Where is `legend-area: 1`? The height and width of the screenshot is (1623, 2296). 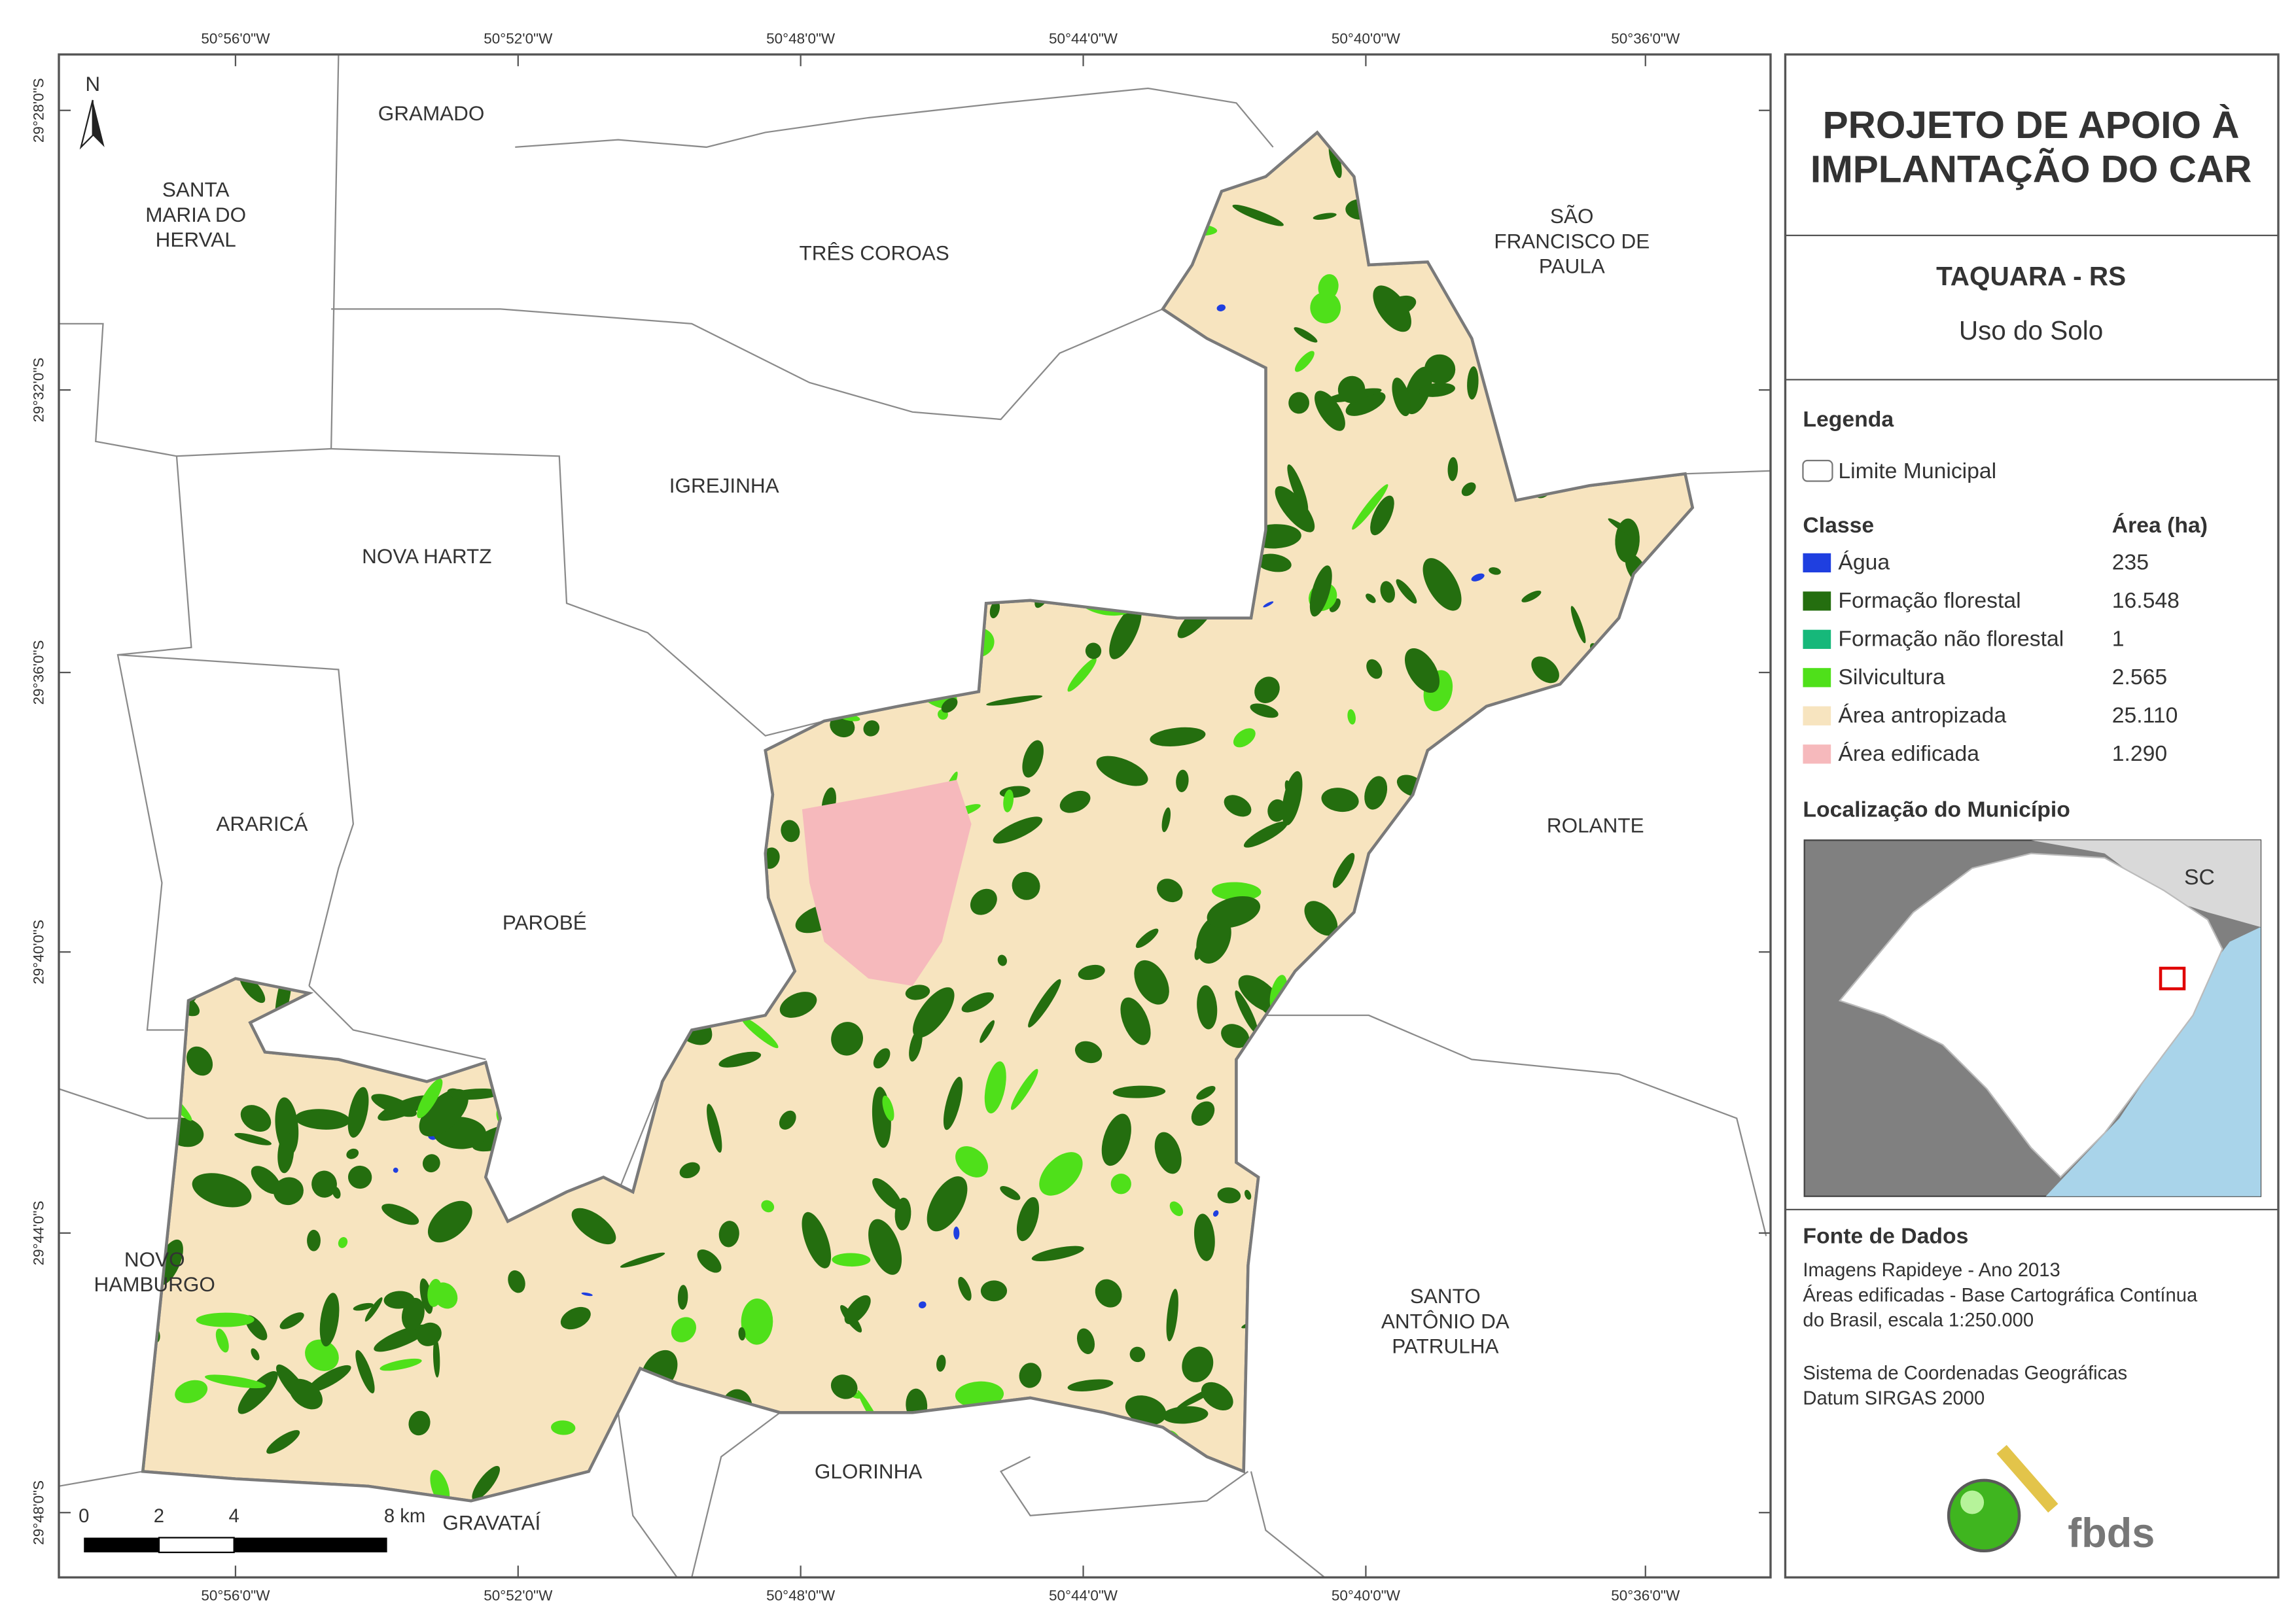 legend-area: 1 is located at coordinates (2118, 639).